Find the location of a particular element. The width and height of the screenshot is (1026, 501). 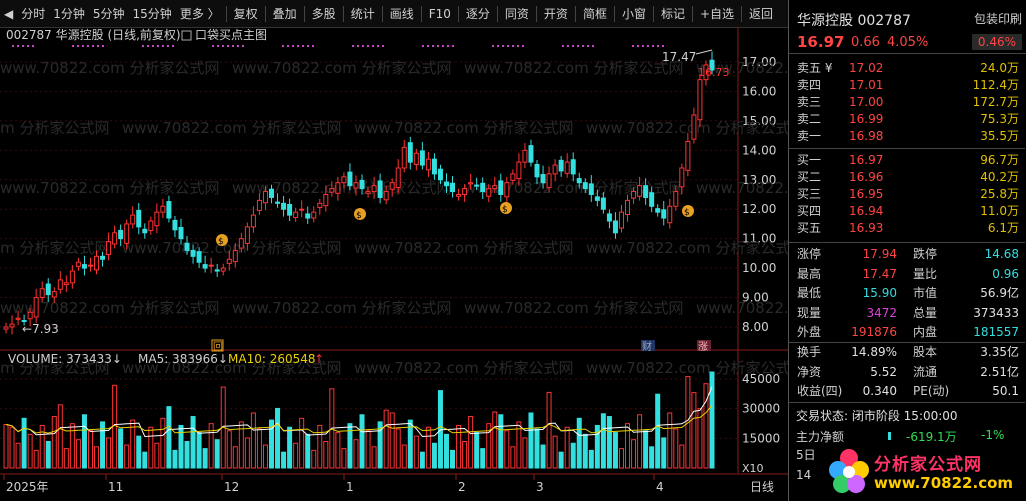

ask-level-4: 卖二 16.99 75.3万 is located at coordinates (907, 119).